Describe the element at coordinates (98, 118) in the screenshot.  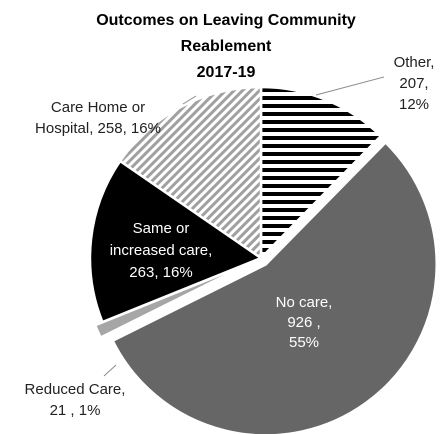
I see `data-label-care-home-or-hospital: Care Home or Hospital, 258, 16%` at that location.